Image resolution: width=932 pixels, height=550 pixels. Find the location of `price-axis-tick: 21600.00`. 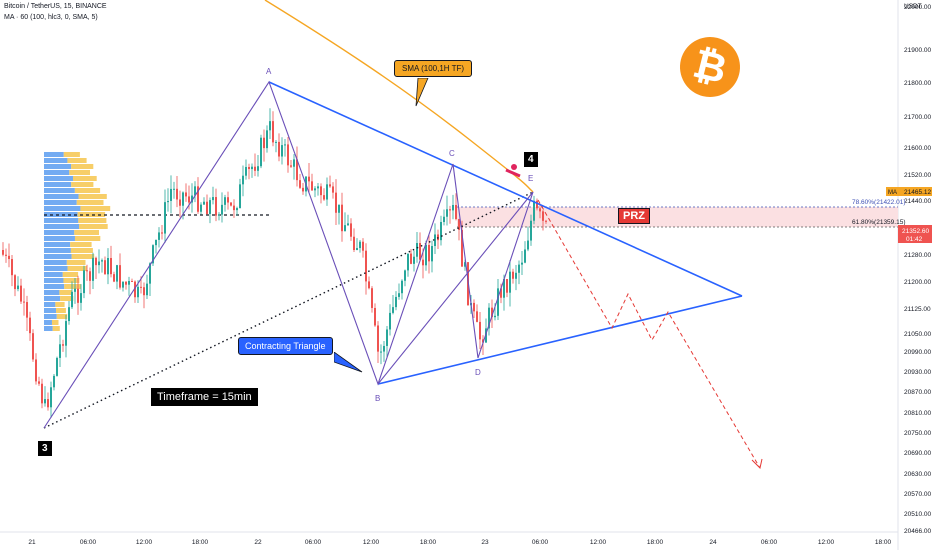

price-axis-tick: 21600.00 is located at coordinates (917, 148).